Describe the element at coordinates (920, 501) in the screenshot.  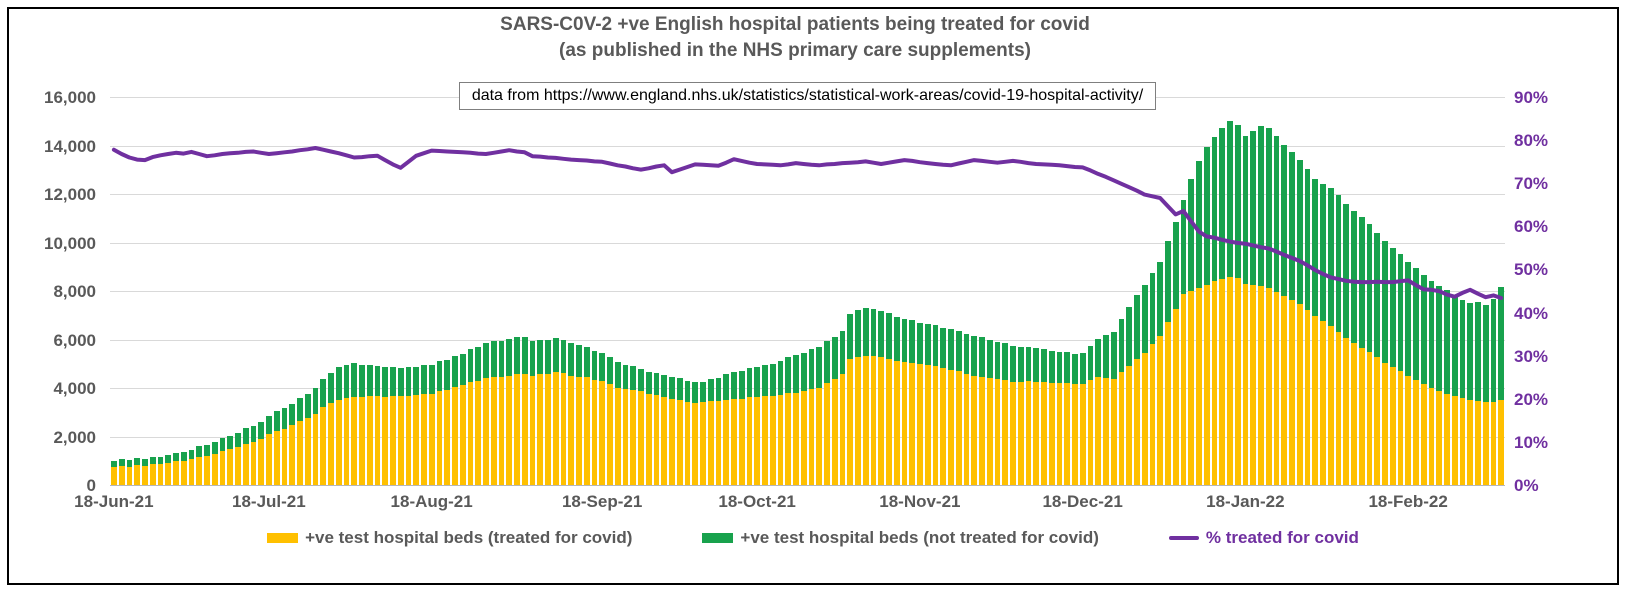
I see `x-axis-tick-label: 18-Nov-21` at that location.